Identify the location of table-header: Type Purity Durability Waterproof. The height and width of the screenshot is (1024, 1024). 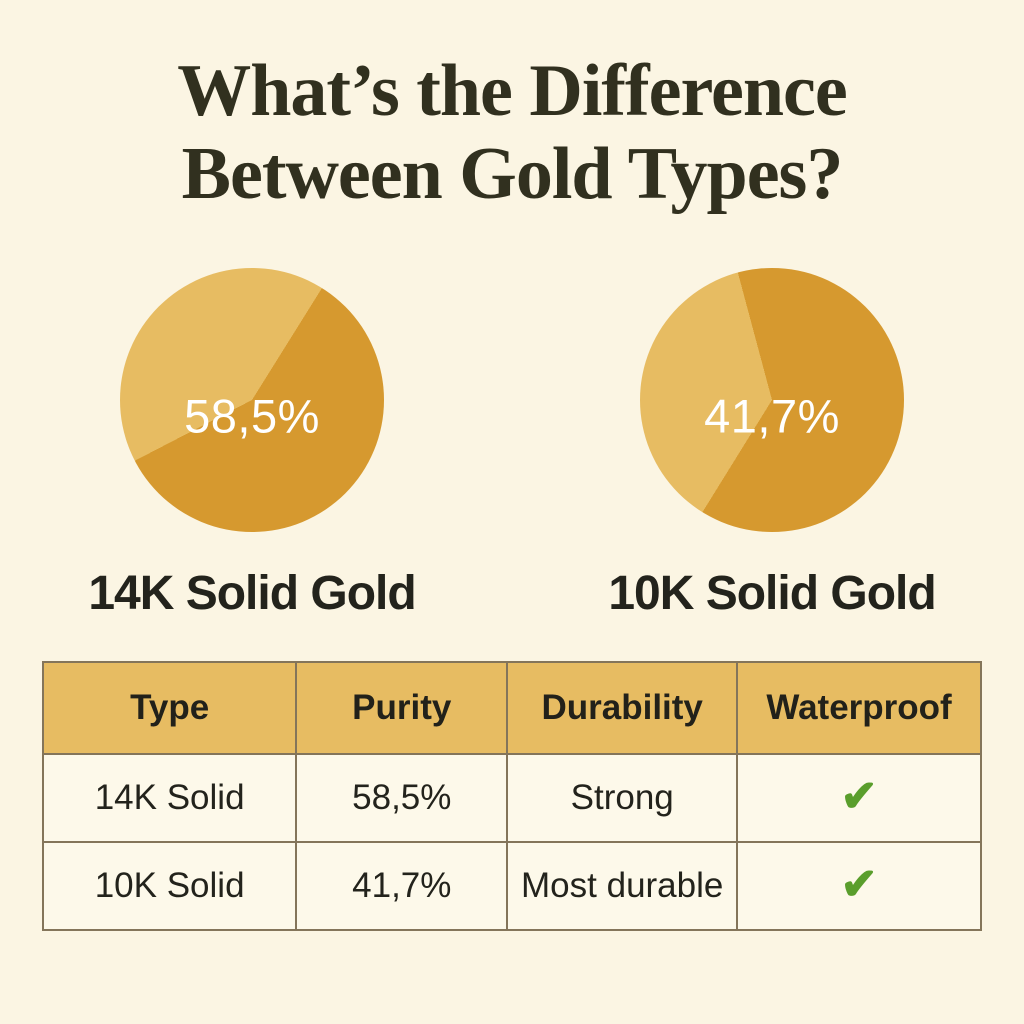
(511, 707).